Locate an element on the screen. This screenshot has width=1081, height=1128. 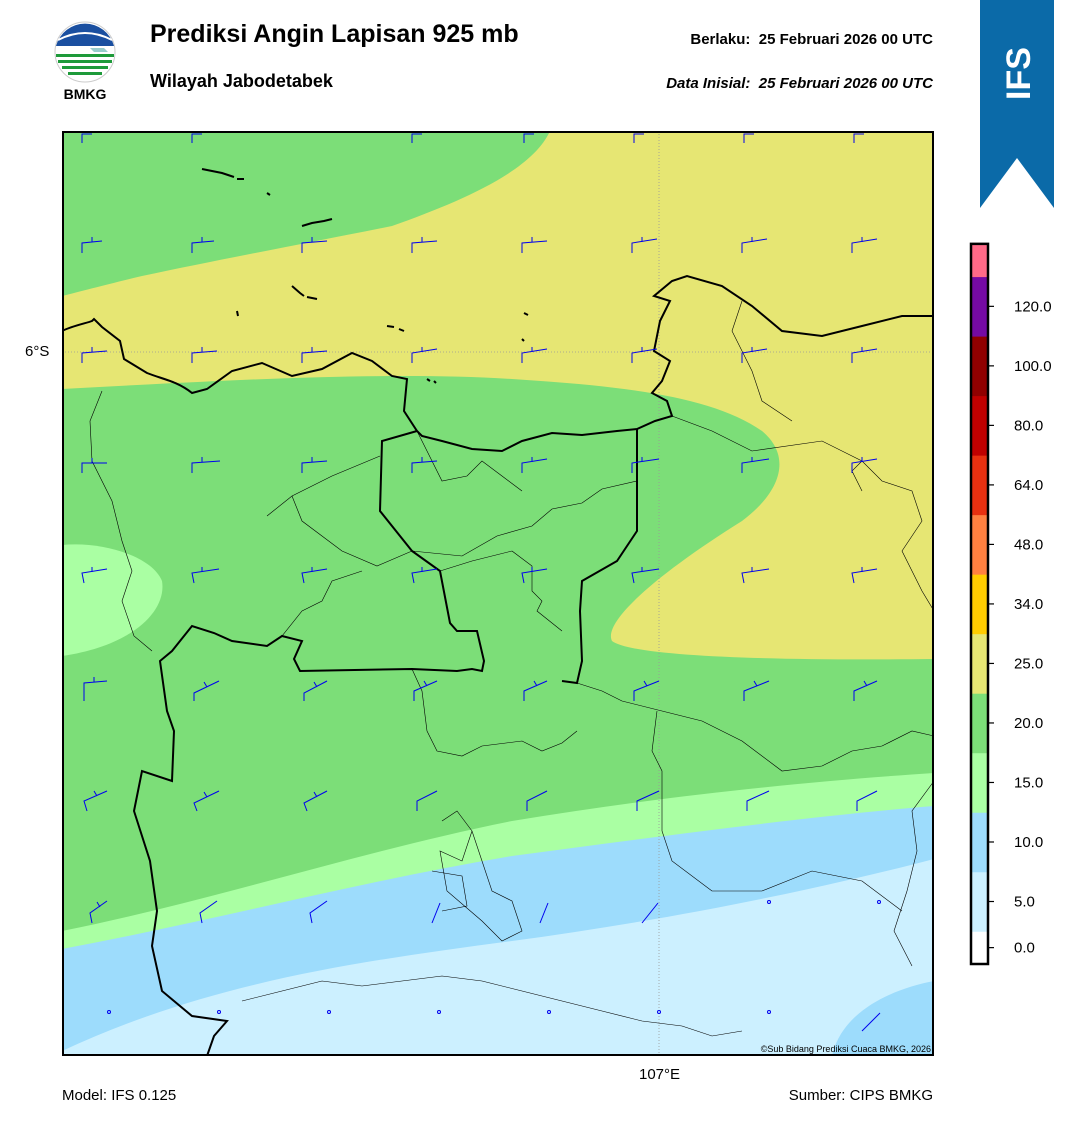
province-border-east is located at coordinates (599, 557).